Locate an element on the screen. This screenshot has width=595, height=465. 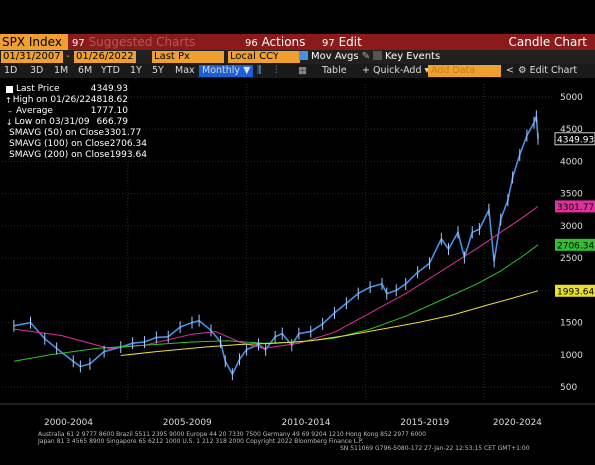
currency-select: Local CCY is located at coordinates (254, 57).